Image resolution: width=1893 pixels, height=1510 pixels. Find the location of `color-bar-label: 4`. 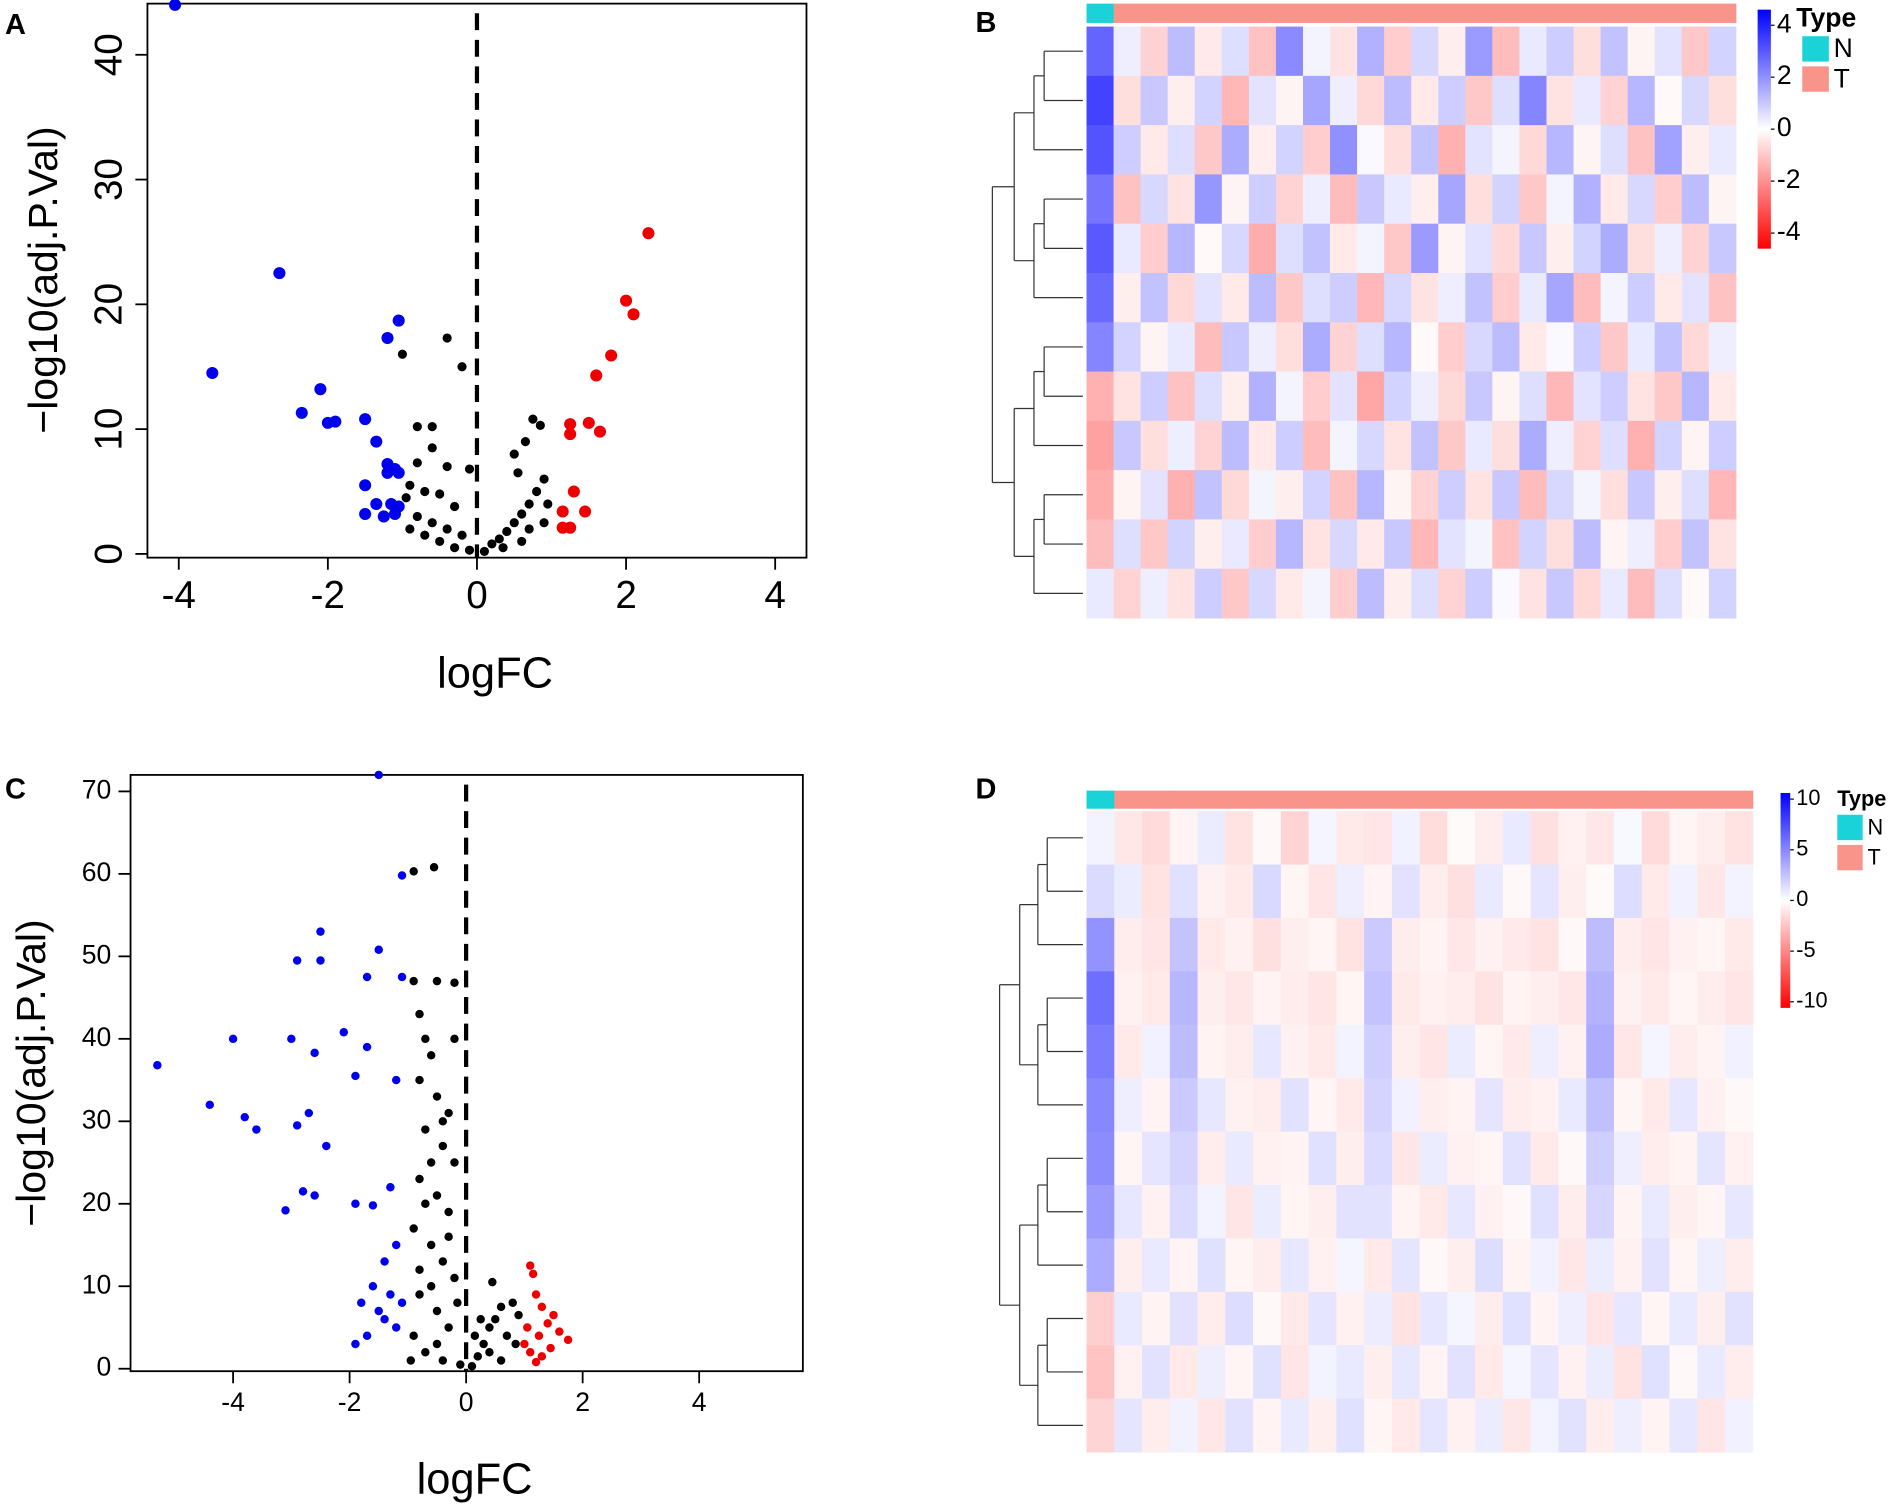

color-bar-label: 4 is located at coordinates (1784, 23).